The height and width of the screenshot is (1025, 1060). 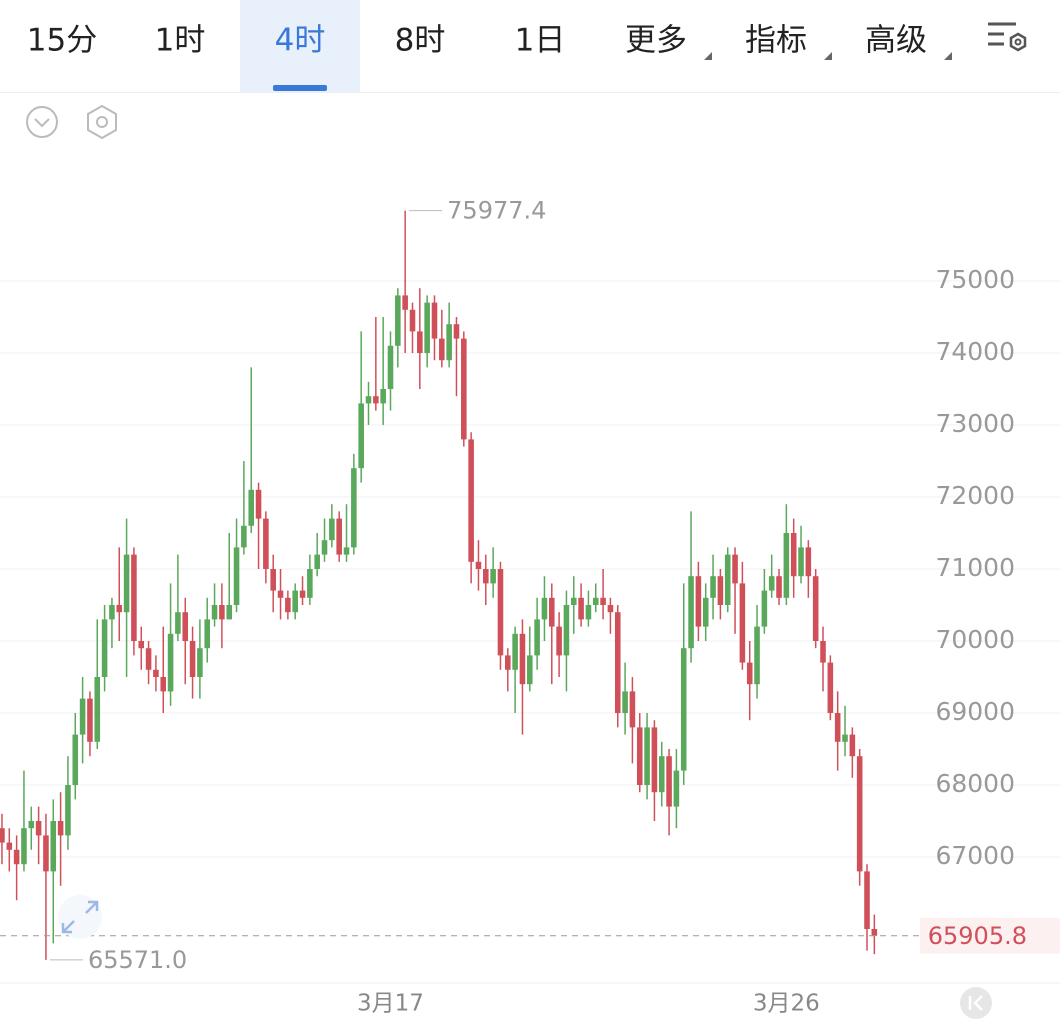 What do you see at coordinates (300, 41) in the screenshot?
I see `tab: 4时` at bounding box center [300, 41].